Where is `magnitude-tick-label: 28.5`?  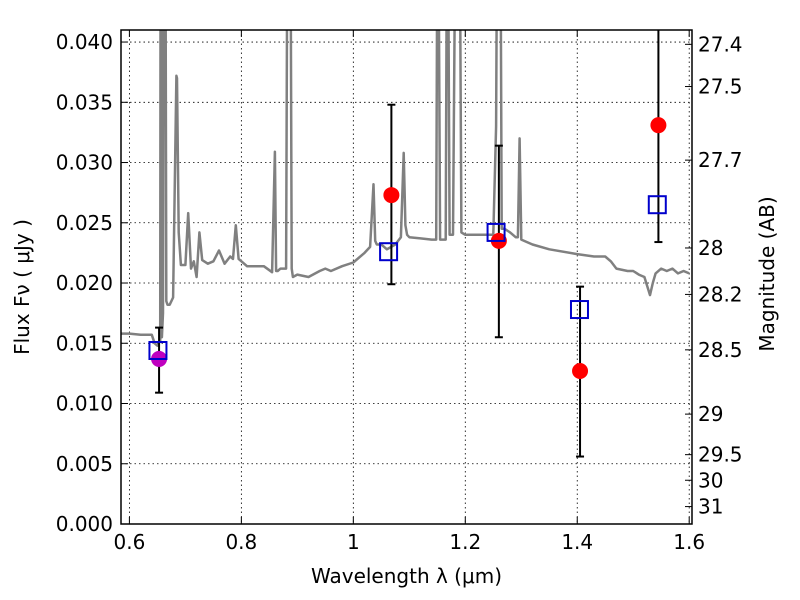
magnitude-tick-label: 28.5 is located at coordinates (720, 350).